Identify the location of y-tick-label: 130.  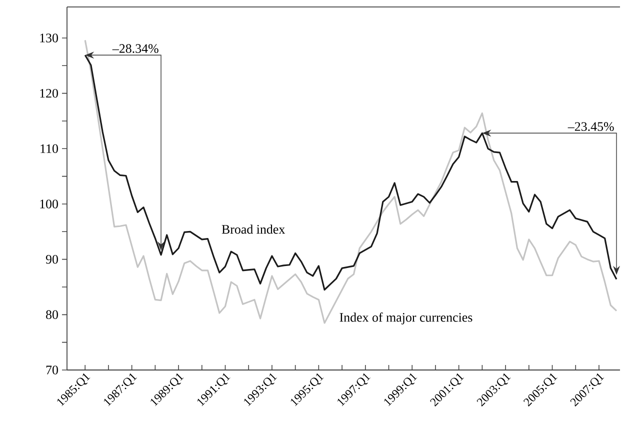
(49, 38).